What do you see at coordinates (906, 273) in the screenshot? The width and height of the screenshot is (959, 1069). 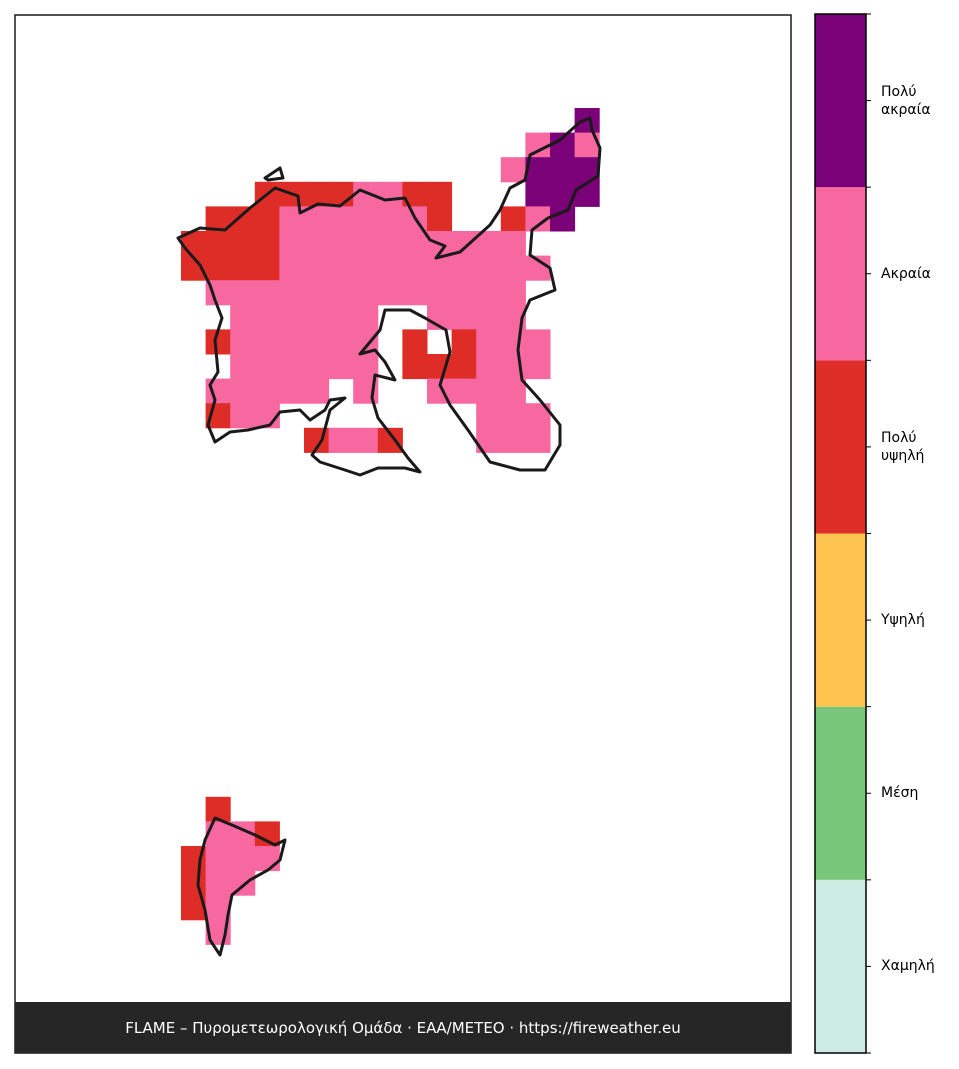 I see `legend-label: Ακραία` at bounding box center [906, 273].